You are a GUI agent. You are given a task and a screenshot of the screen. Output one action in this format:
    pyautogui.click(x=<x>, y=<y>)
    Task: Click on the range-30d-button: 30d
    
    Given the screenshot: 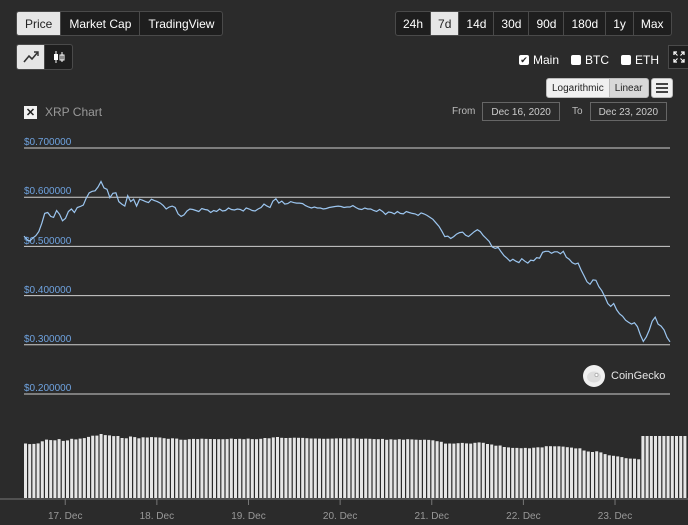 What is the action you would take?
    pyautogui.click(x=511, y=23)
    